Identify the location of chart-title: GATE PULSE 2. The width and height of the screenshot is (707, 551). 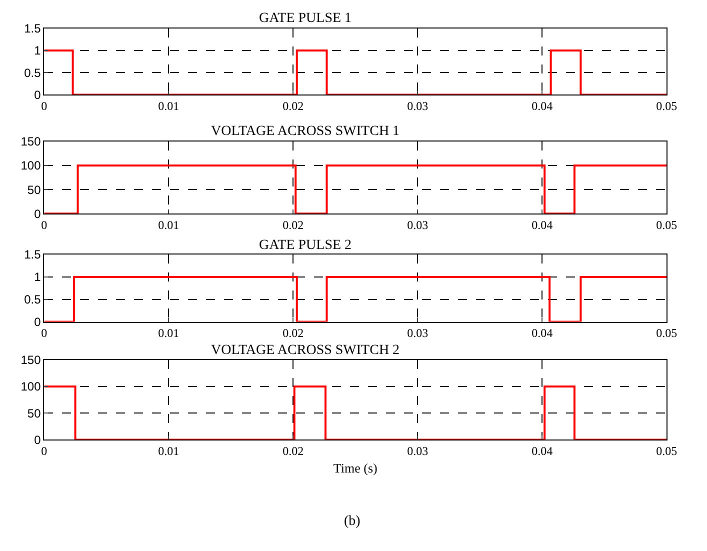
(305, 245).